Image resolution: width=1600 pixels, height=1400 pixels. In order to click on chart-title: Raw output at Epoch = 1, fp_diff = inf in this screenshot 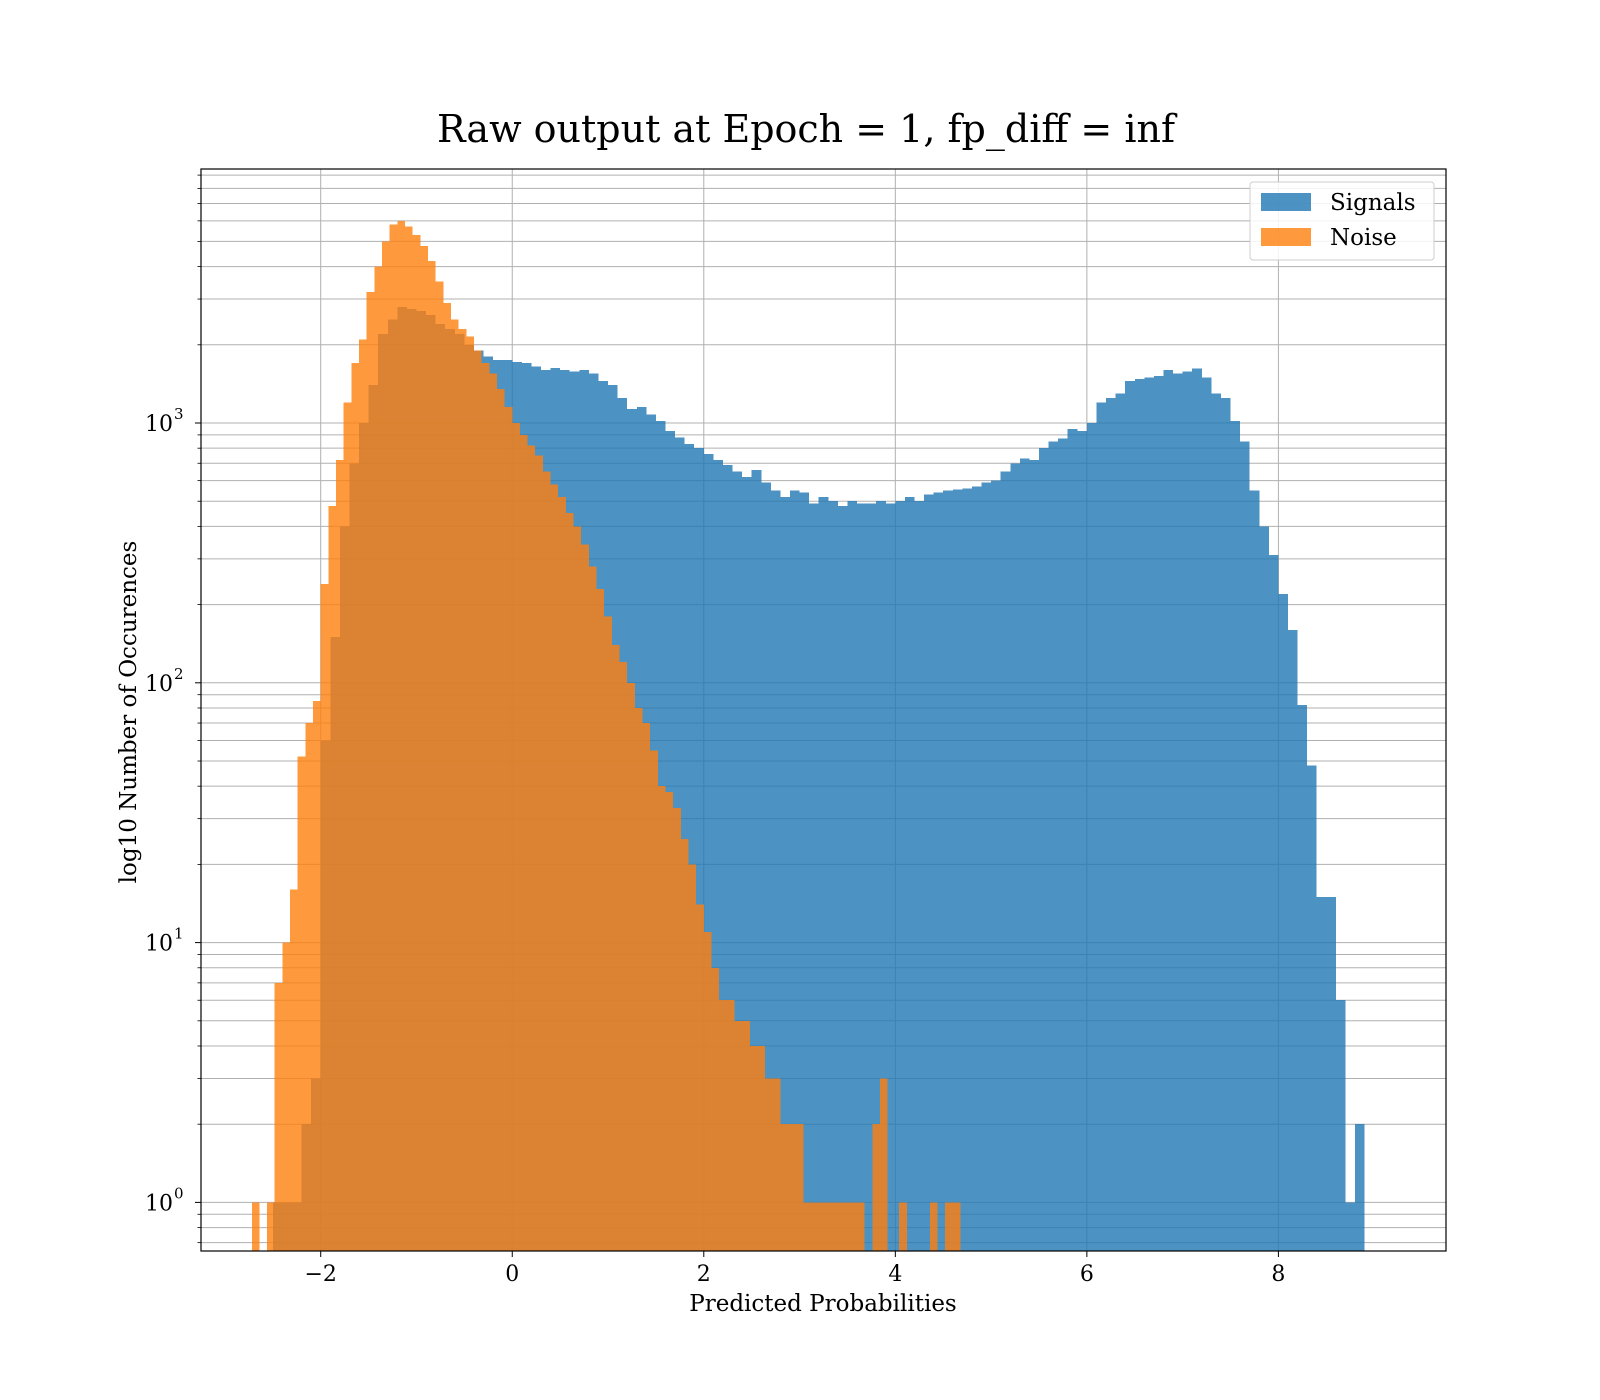, I will do `click(807, 129)`.